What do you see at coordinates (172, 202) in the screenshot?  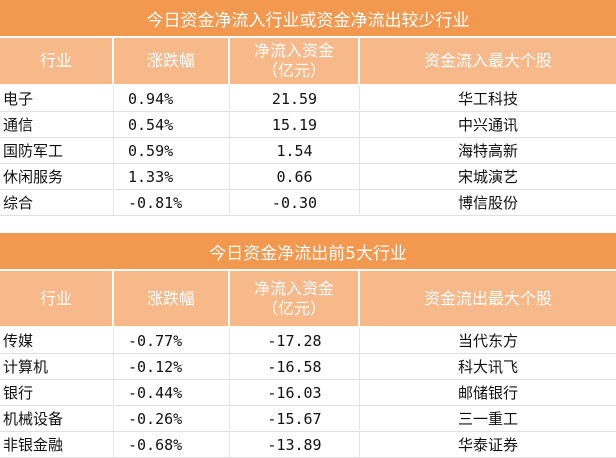 I see `change-cell: -0.81%` at bounding box center [172, 202].